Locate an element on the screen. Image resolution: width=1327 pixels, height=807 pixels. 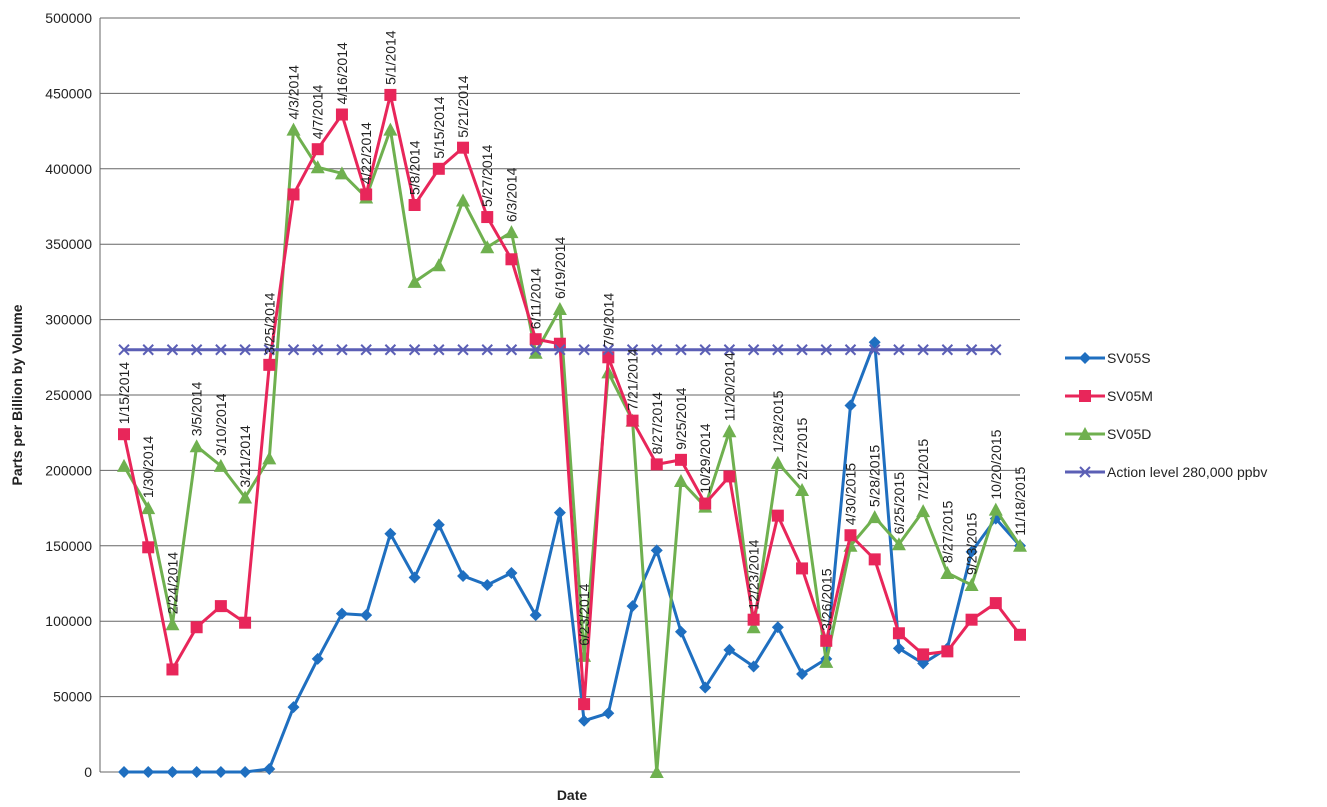
category-label: 9/25/2014 is located at coordinates (681, 418).